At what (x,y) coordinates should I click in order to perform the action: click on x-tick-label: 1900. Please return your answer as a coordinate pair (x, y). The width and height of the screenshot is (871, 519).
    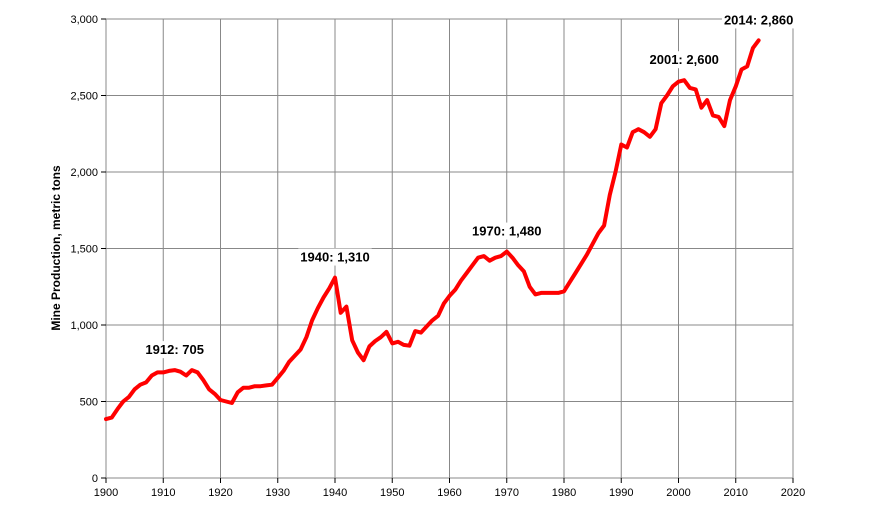
    Looking at the image, I should click on (106, 493).